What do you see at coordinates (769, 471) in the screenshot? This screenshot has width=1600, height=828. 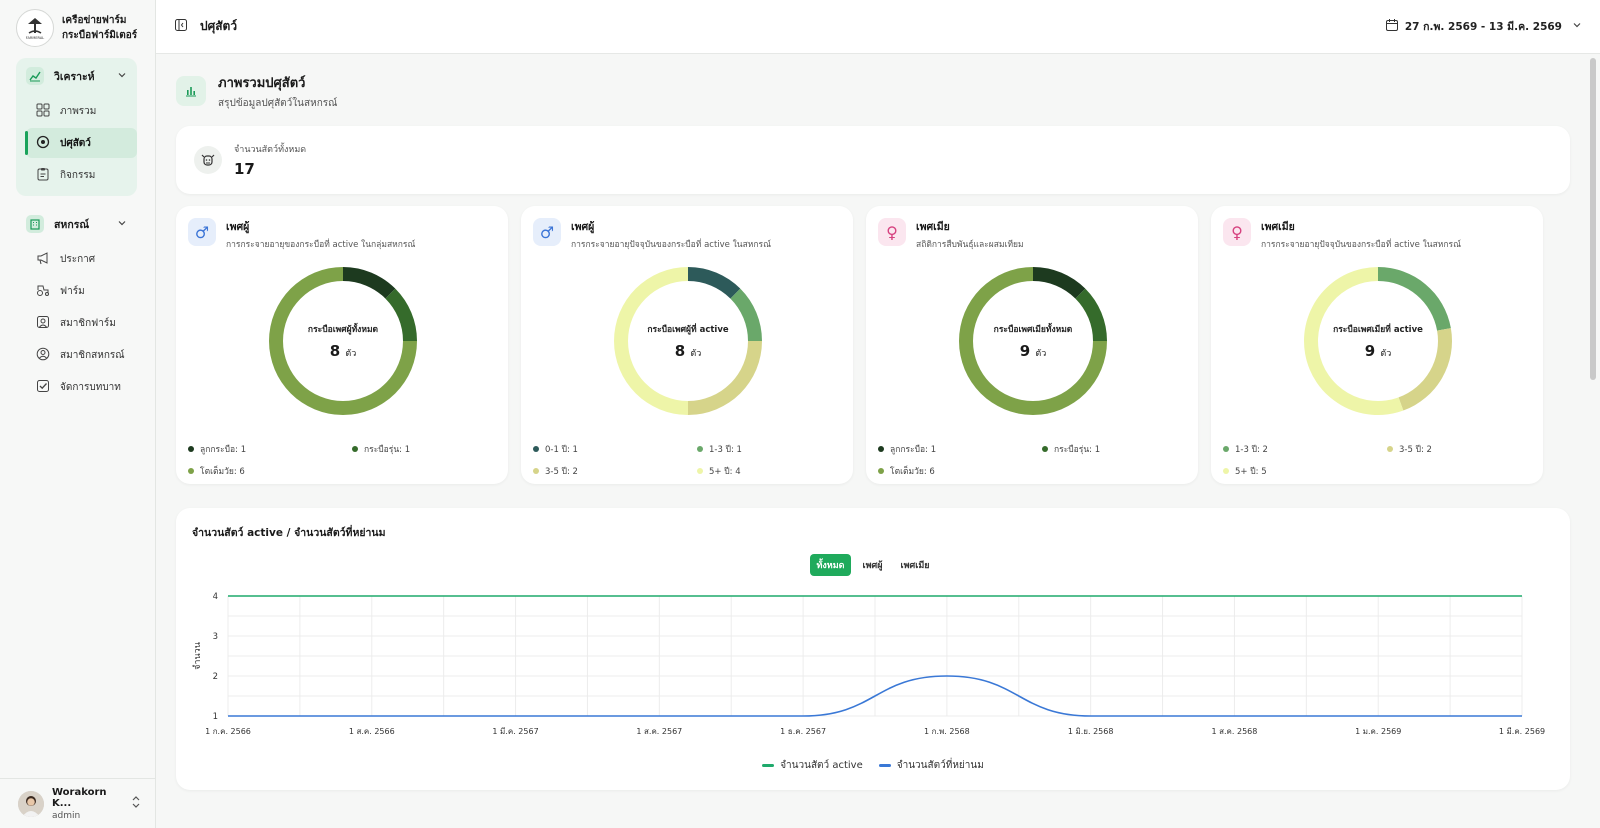 I see `donut-legend-item: 5+ ปี: 4` at bounding box center [769, 471].